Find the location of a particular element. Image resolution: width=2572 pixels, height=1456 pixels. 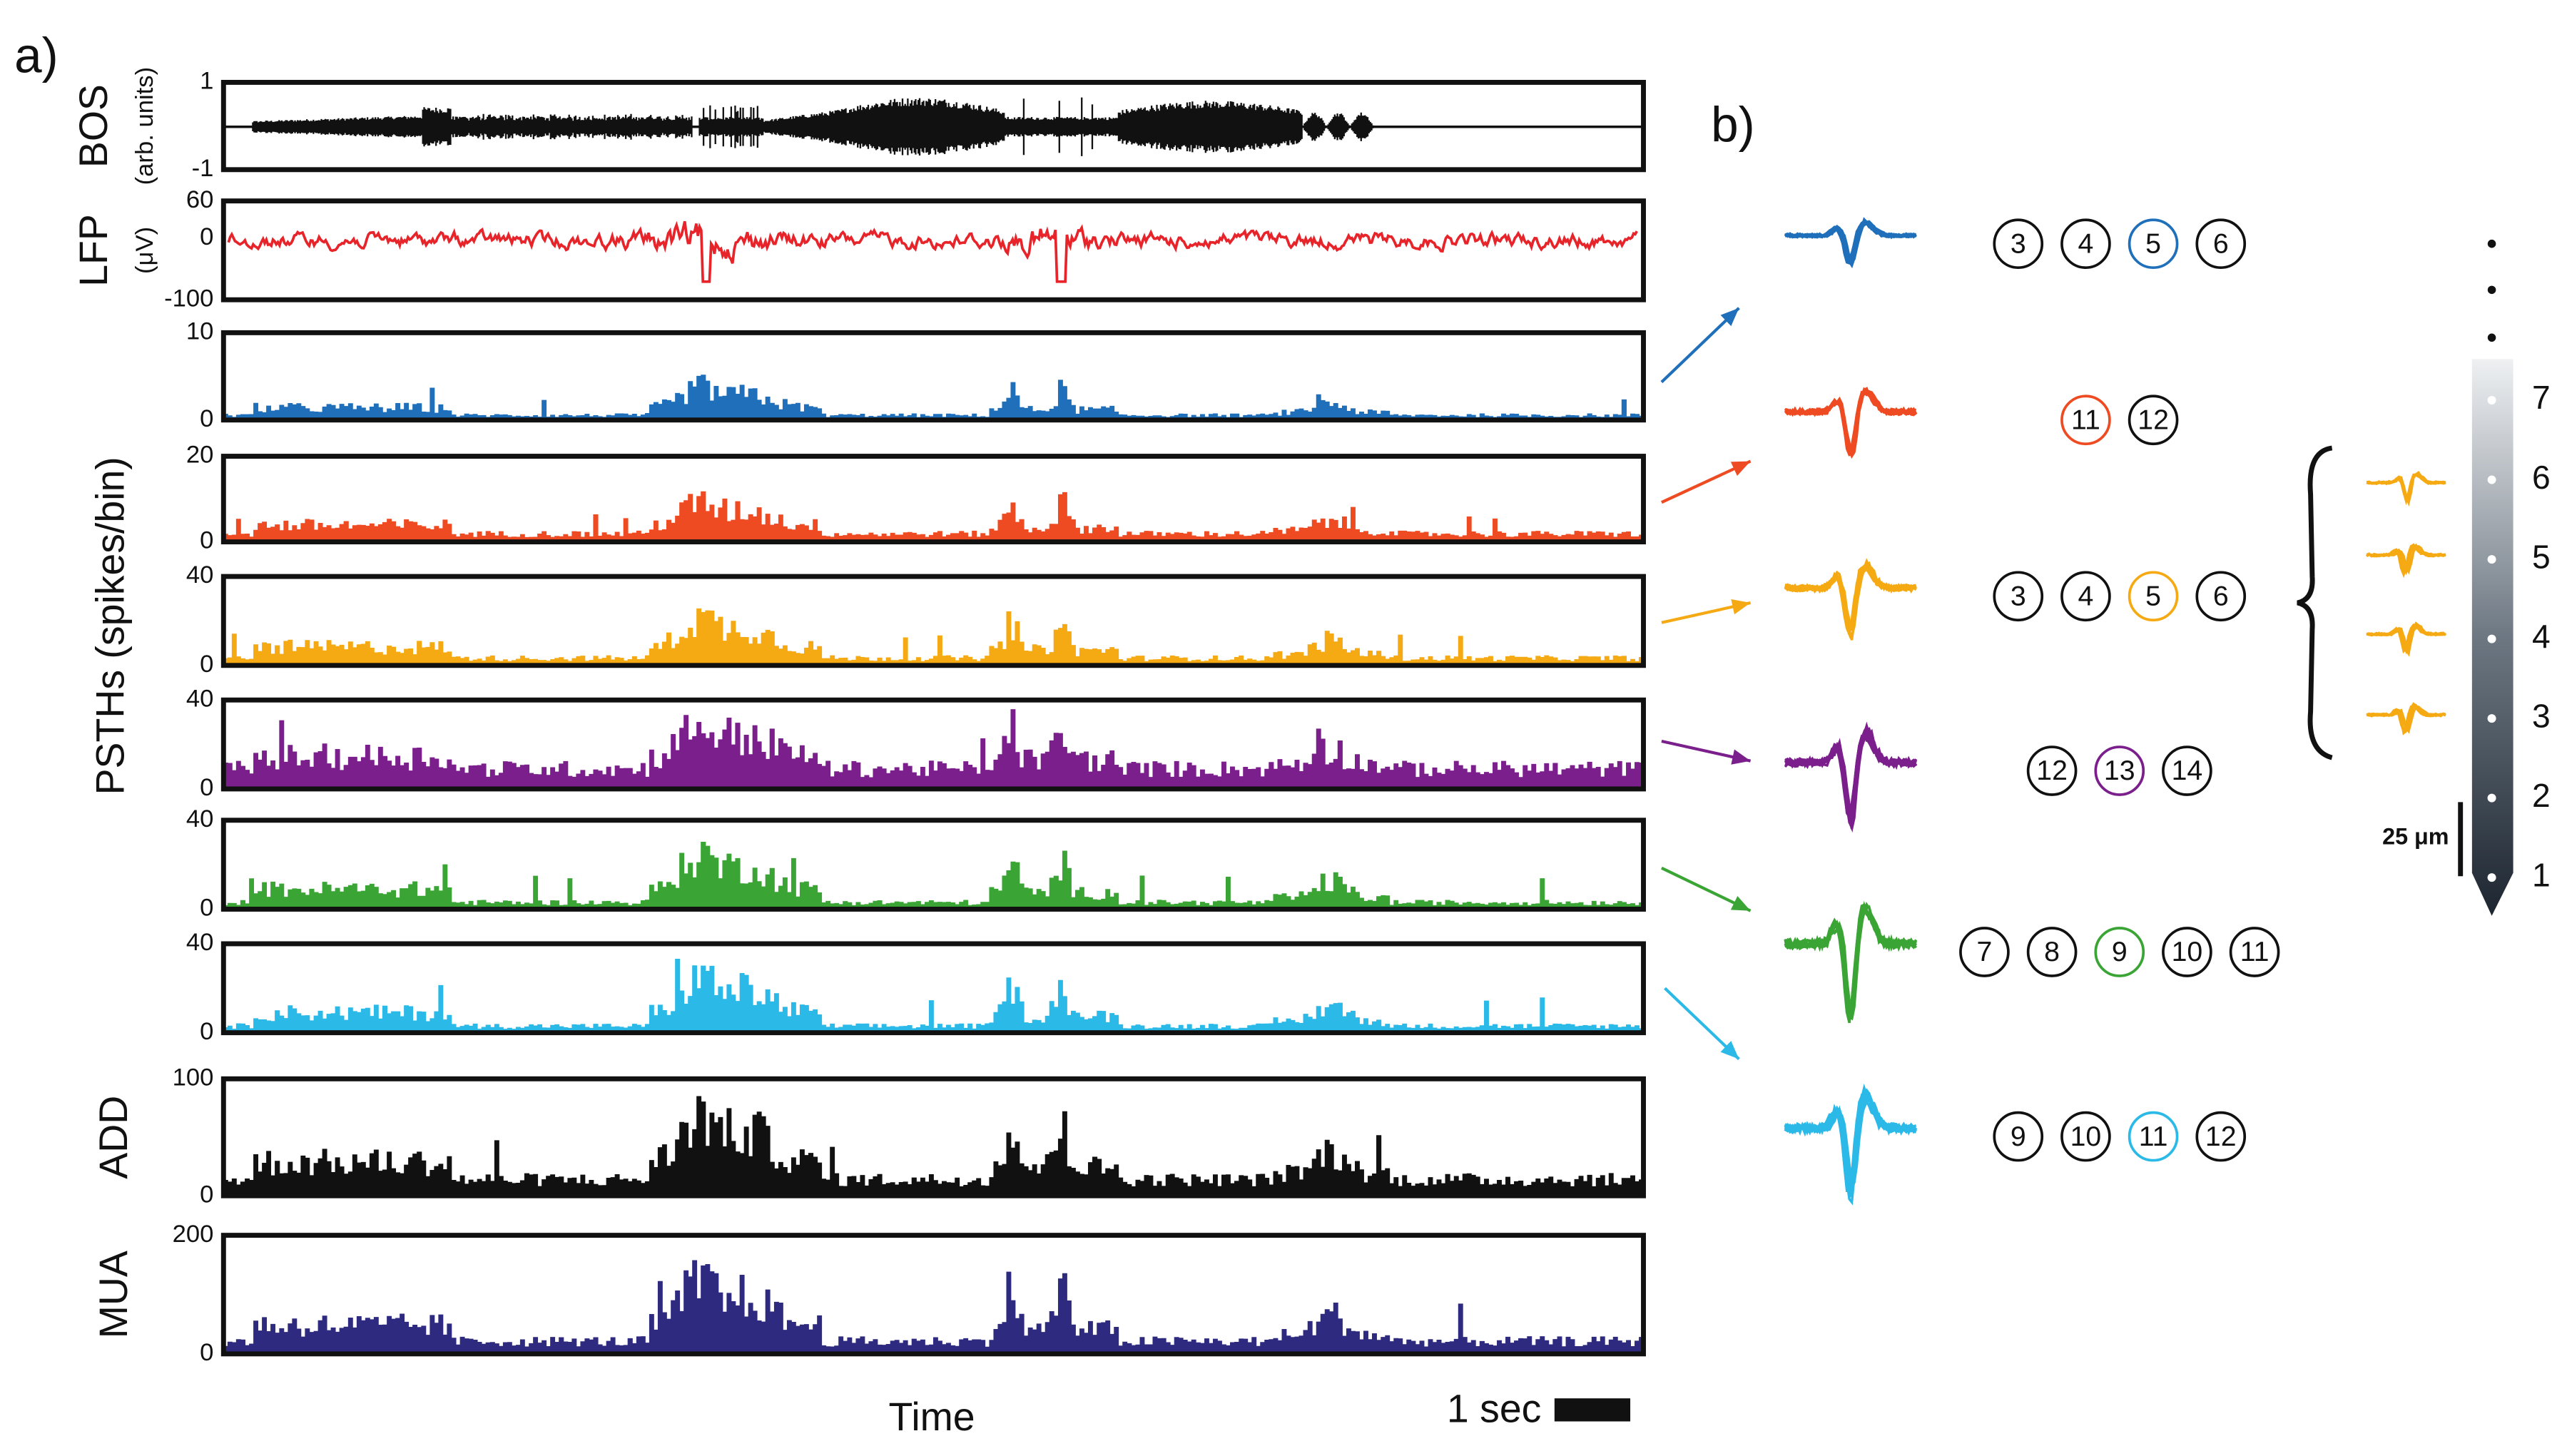

channel-number: 5 is located at coordinates (2153, 243).